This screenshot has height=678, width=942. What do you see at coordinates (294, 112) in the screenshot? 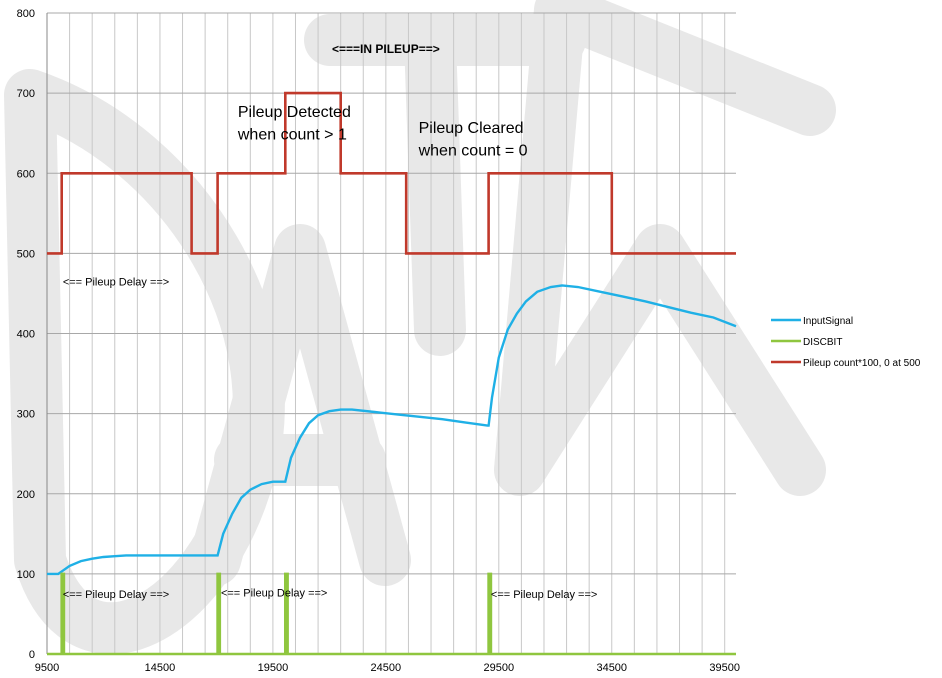
I see `annotation-text: Pileup Detected` at bounding box center [294, 112].